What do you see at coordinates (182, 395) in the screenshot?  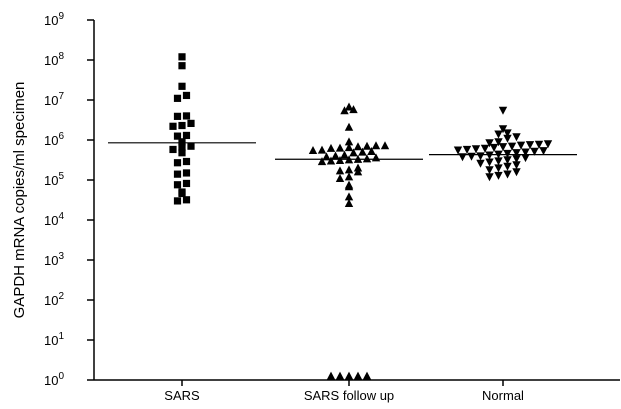 I see `x-tick-label: SARS` at bounding box center [182, 395].